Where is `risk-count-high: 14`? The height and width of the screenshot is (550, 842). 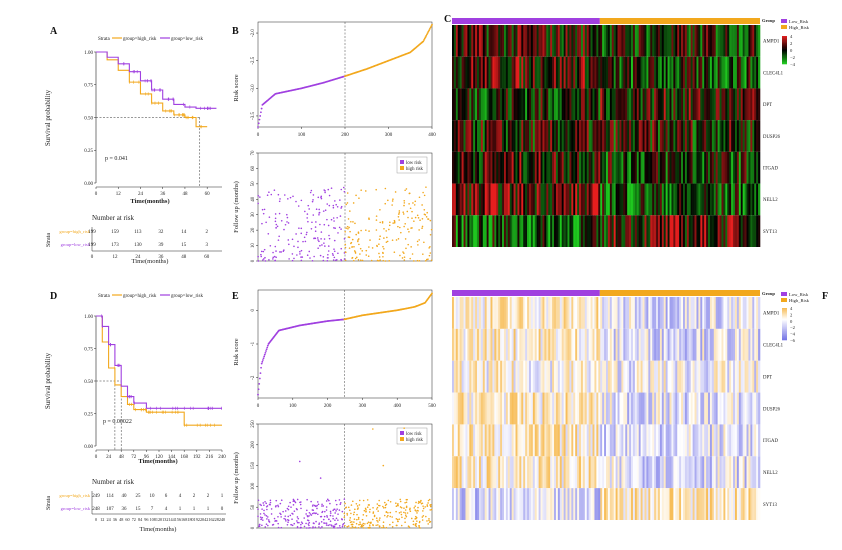
risk-count-high: 14 is located at coordinates (184, 232).